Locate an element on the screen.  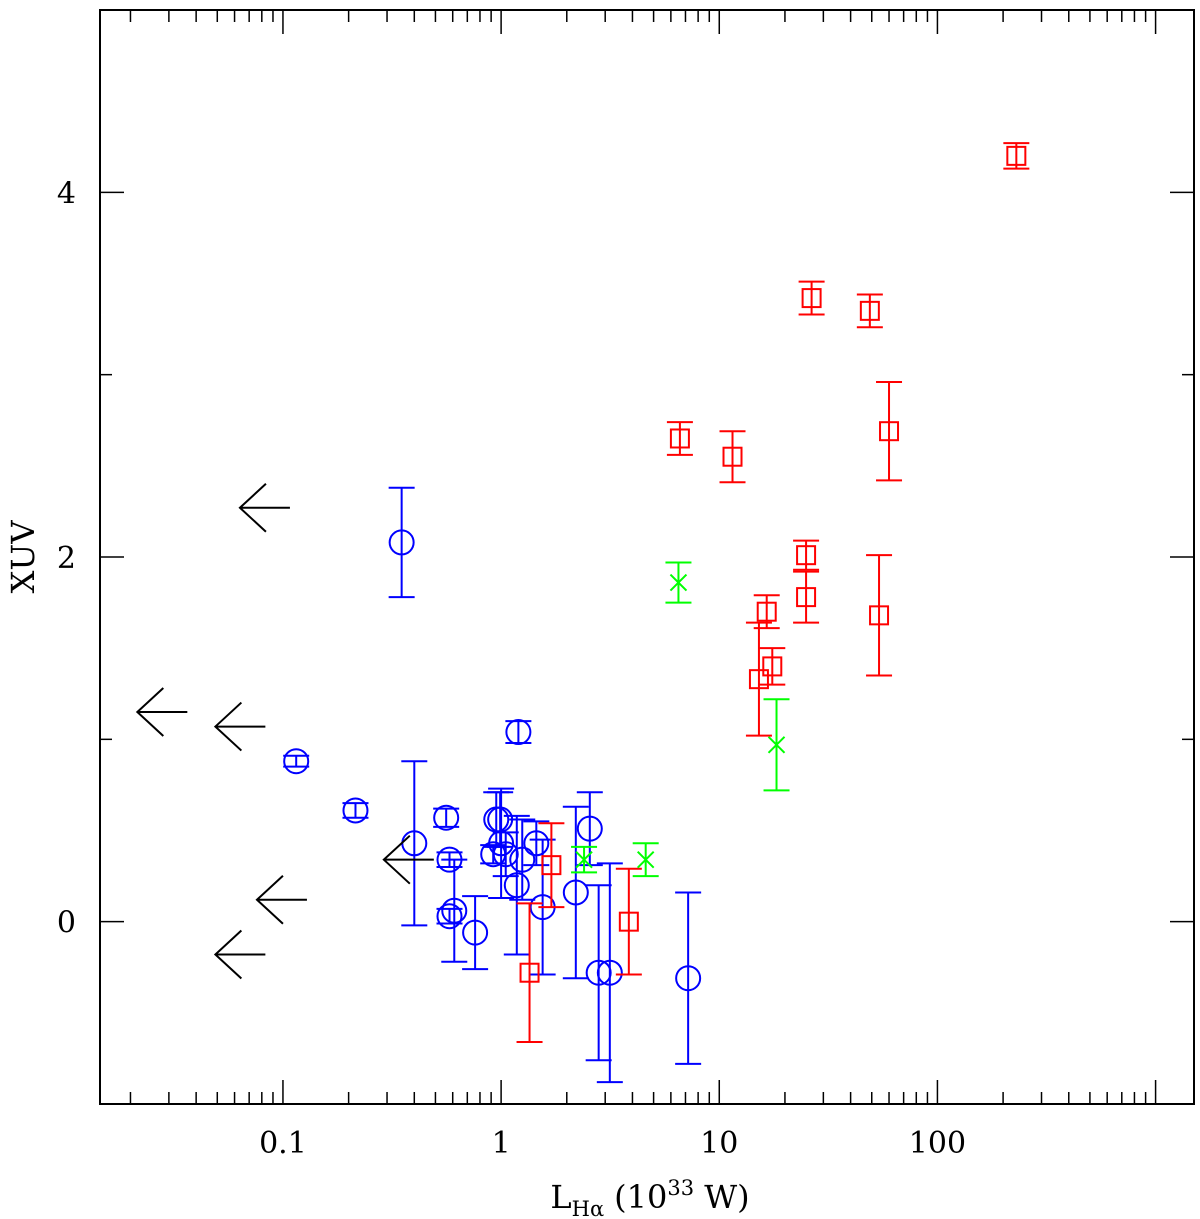
y-tick-label: 2 is located at coordinates (66, 558).